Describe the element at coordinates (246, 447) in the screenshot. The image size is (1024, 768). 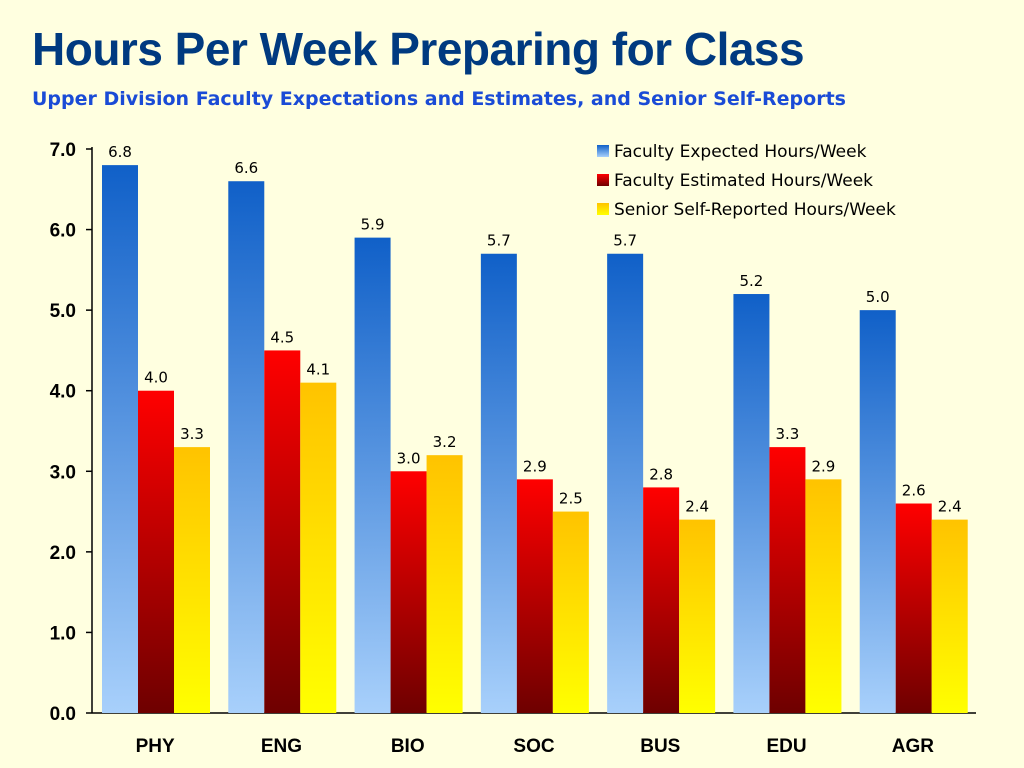
I see `bar-expected-eng` at that location.